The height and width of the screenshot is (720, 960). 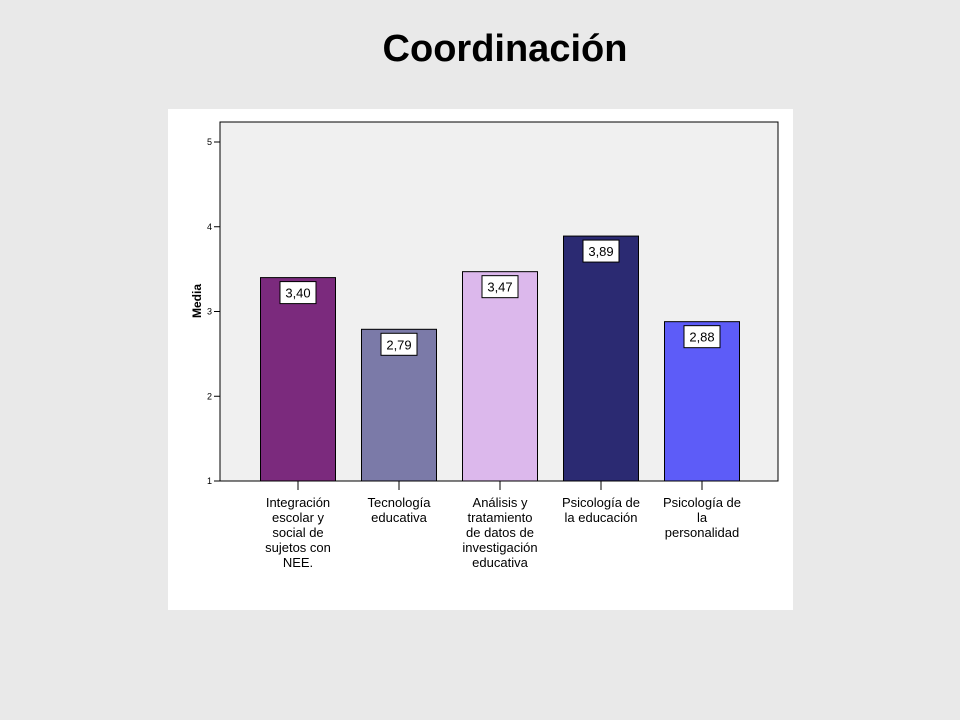 I want to click on x-tick-label: personalidad, so click(x=702, y=532).